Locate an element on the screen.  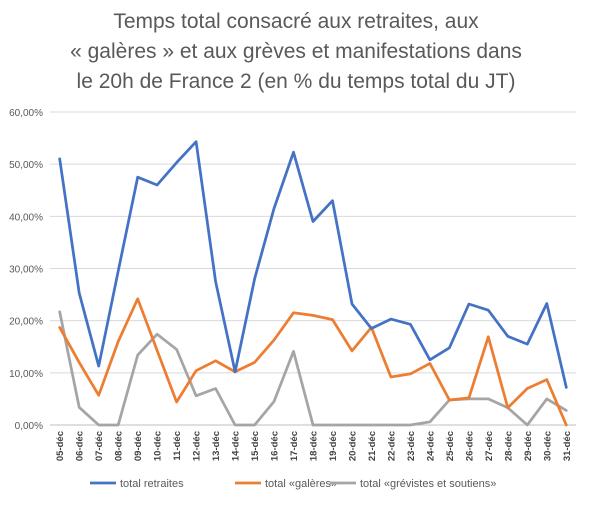
y-tick-label: 20,00% is located at coordinates (26, 322).